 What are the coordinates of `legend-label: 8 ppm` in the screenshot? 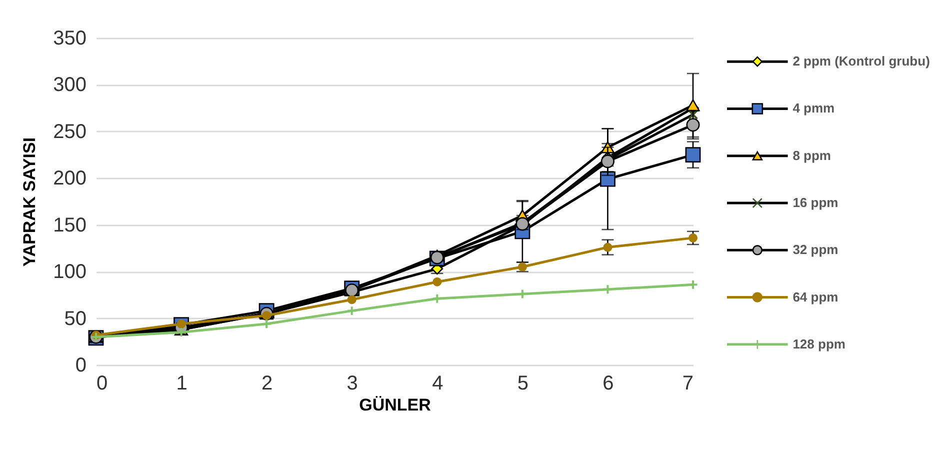 It's located at (811, 155).